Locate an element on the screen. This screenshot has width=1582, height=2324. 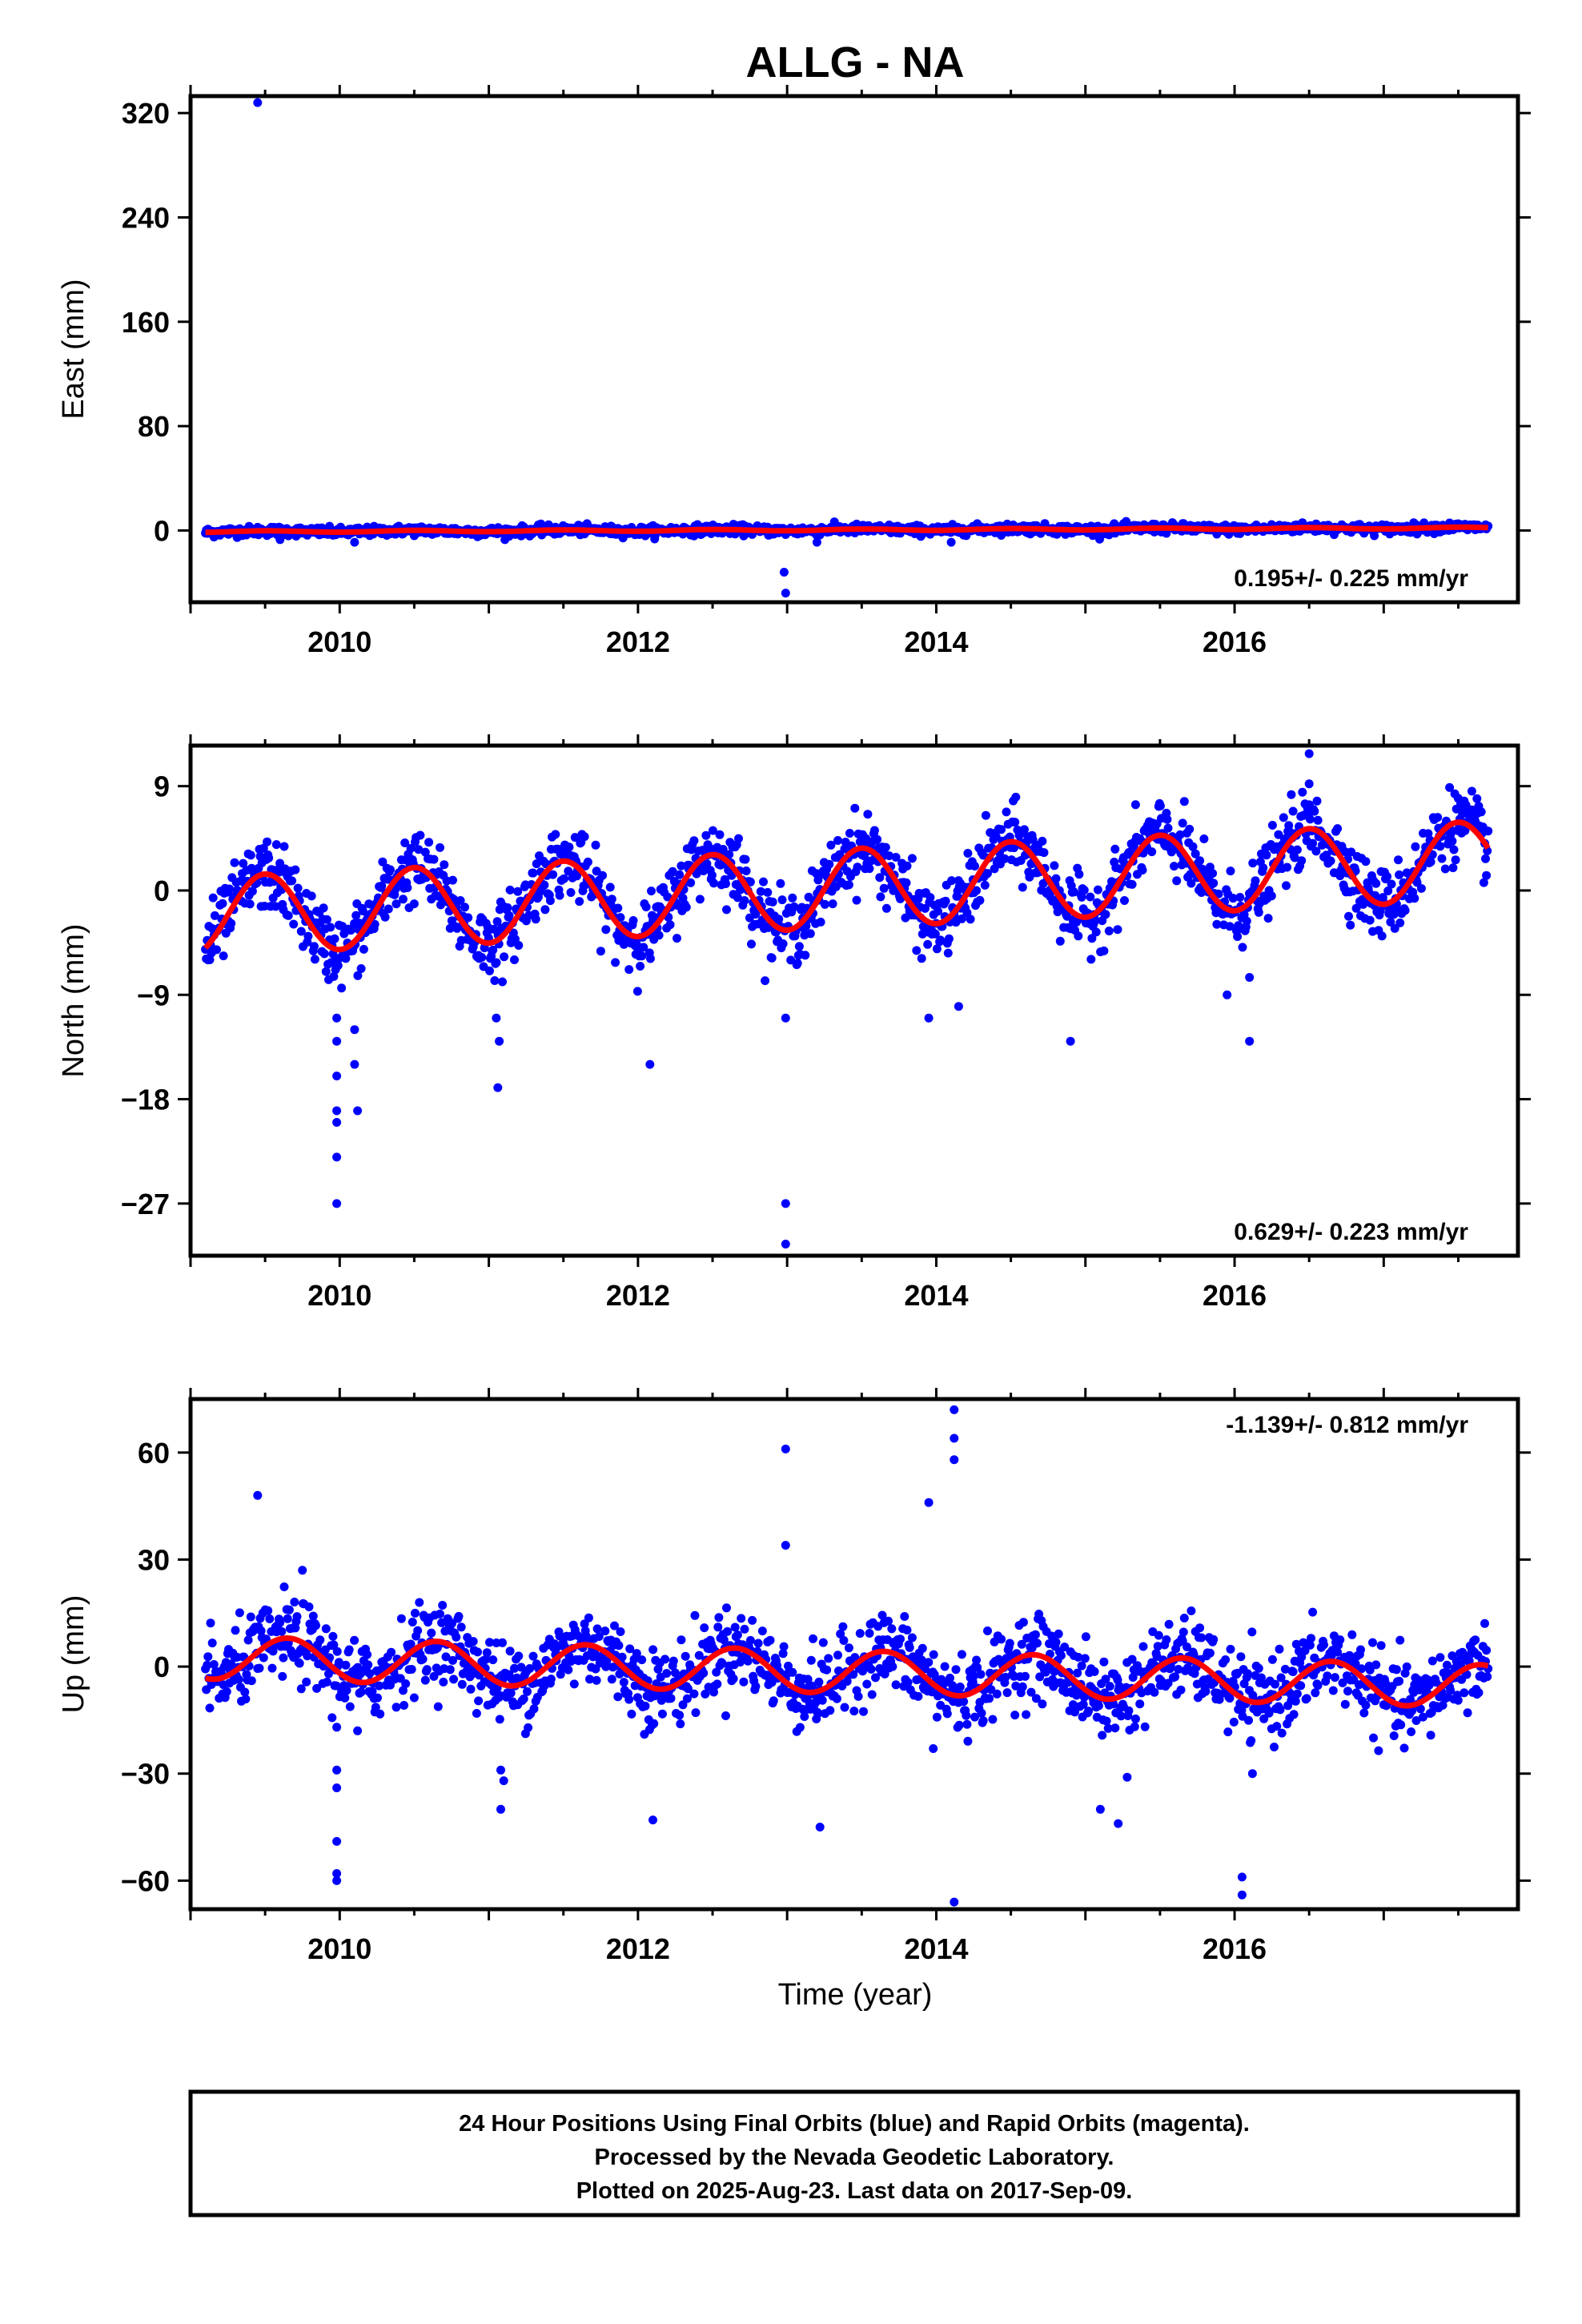
y-axis-label: East (mm) is located at coordinates (74, 349).